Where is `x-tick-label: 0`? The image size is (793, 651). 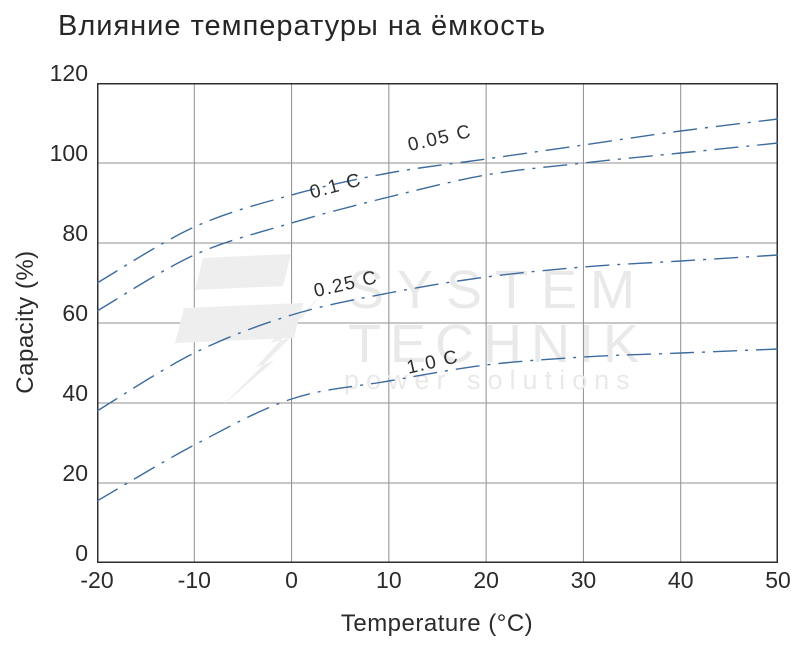
x-tick-label: 0 is located at coordinates (291, 580).